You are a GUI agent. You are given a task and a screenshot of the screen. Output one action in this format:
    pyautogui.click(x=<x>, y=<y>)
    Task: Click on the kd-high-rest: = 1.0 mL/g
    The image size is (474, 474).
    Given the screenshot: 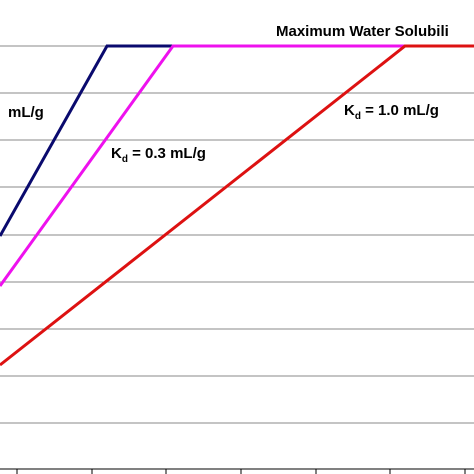 What is the action you would take?
    pyautogui.click(x=400, y=110)
    